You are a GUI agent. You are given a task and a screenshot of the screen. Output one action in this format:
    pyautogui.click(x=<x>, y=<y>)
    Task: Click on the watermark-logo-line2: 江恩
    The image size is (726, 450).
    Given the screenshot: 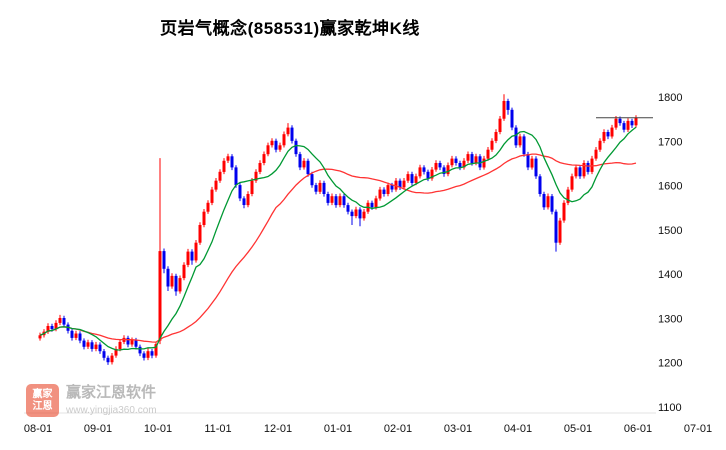 What is the action you would take?
    pyautogui.click(x=42, y=406)
    